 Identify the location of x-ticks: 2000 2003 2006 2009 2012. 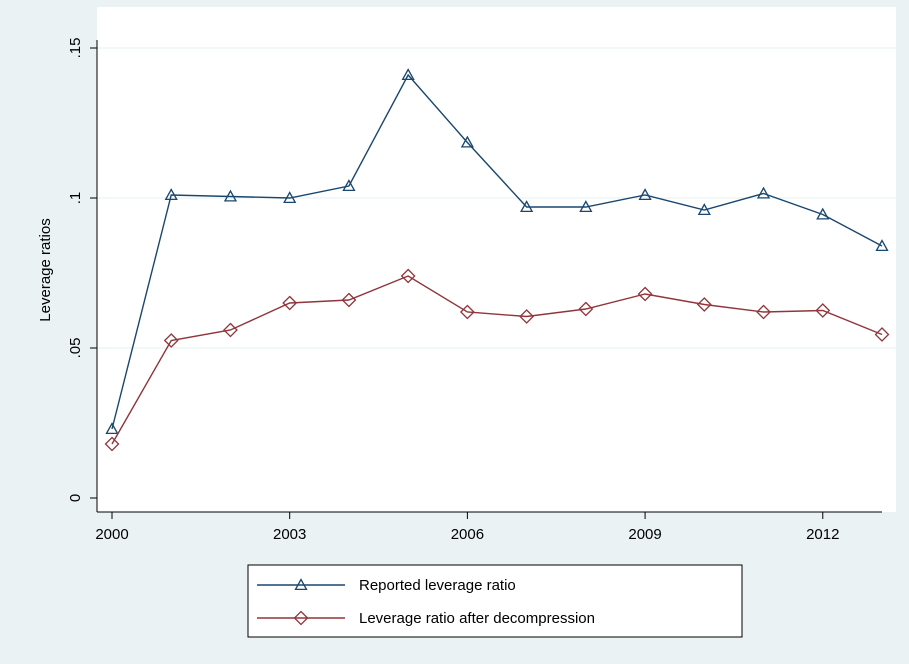
(467, 527).